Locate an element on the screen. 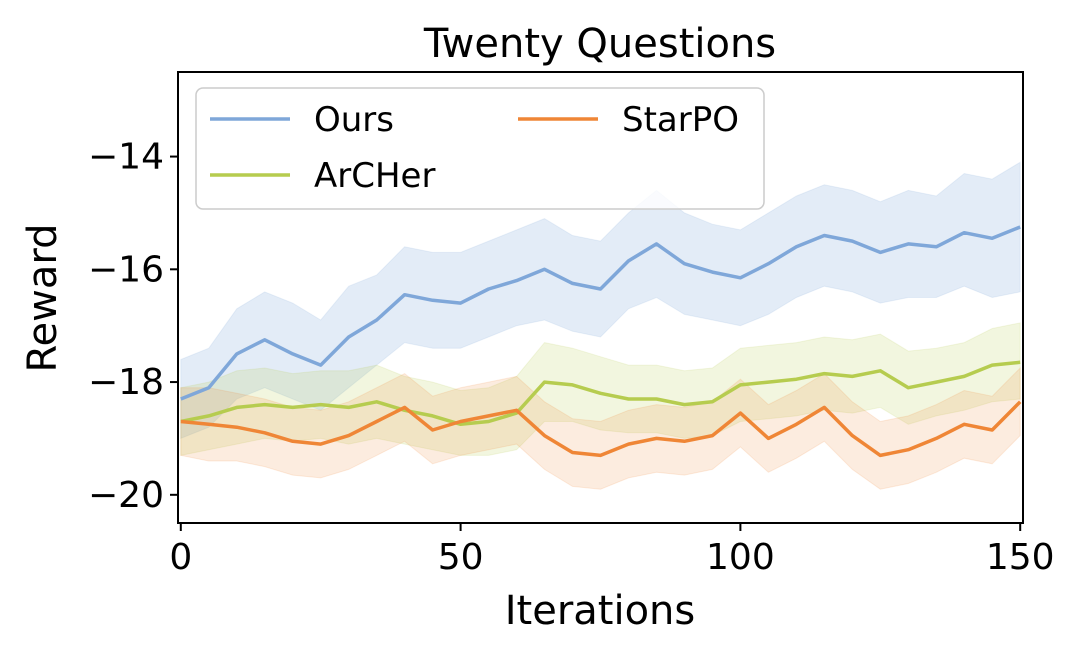 This screenshot has height=654, width=1080. chart-title: Twenty Questions is located at coordinates (599, 44).